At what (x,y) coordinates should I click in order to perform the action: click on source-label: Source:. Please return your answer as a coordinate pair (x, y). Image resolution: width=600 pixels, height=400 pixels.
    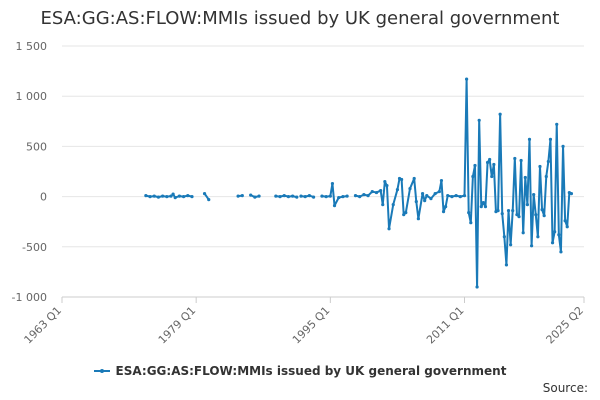
    Looking at the image, I should click on (565, 388).